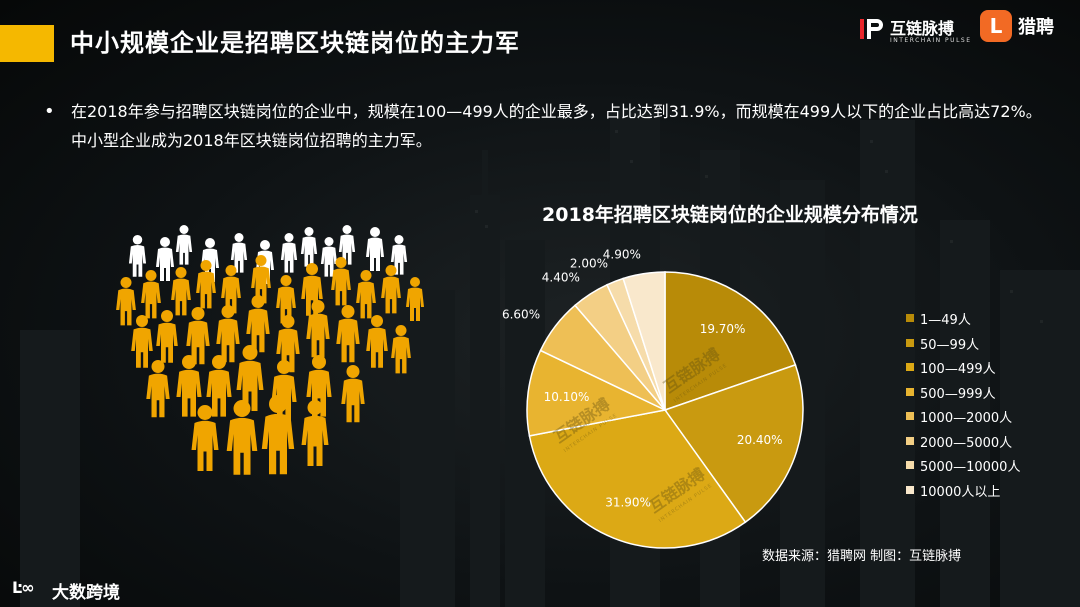 The image size is (1080, 607). Describe the element at coordinates (966, 443) in the screenshot. I see `legend-label: 2000—5000人` at that location.